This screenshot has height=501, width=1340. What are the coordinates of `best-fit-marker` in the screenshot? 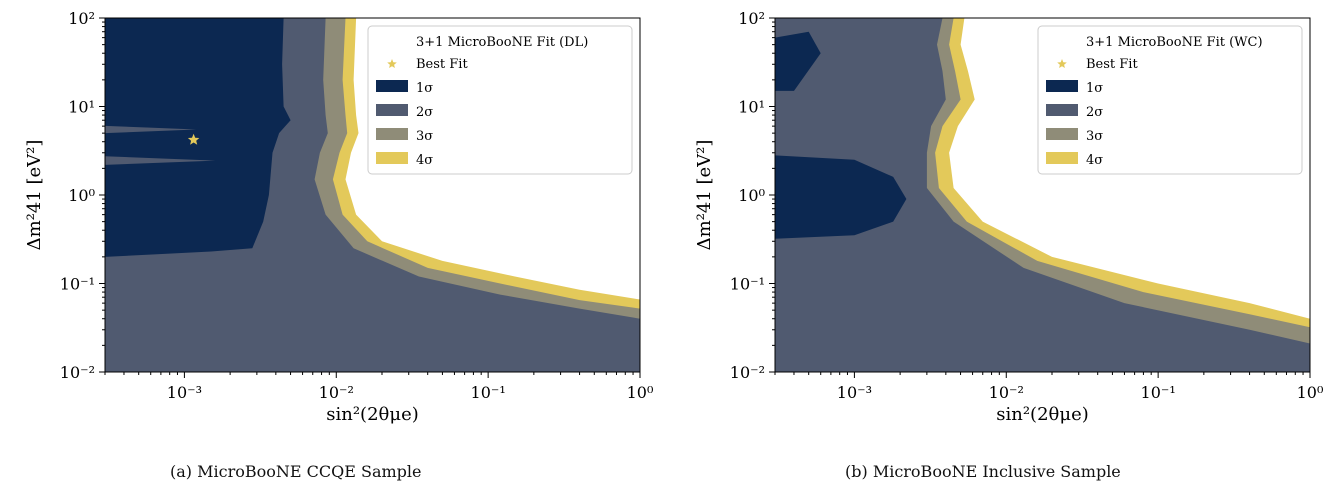 It's located at (193, 139).